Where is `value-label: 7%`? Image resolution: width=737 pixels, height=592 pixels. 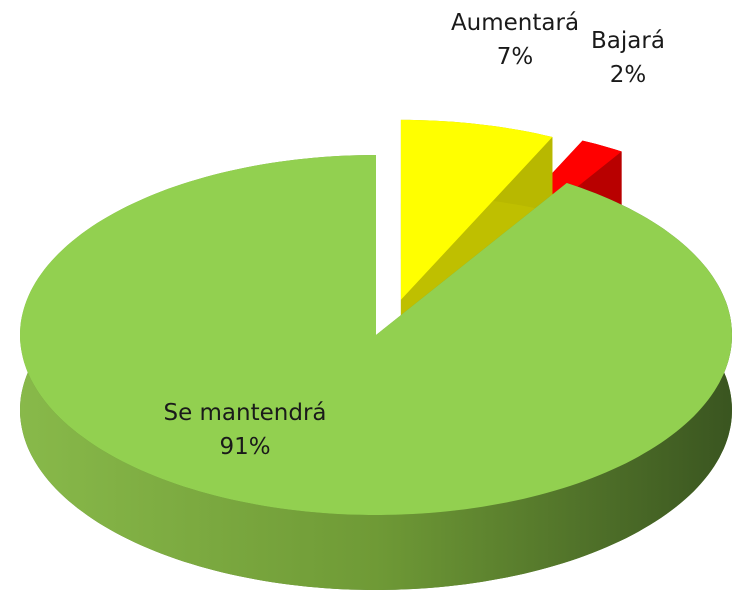 value-label: 7% is located at coordinates (515, 57).